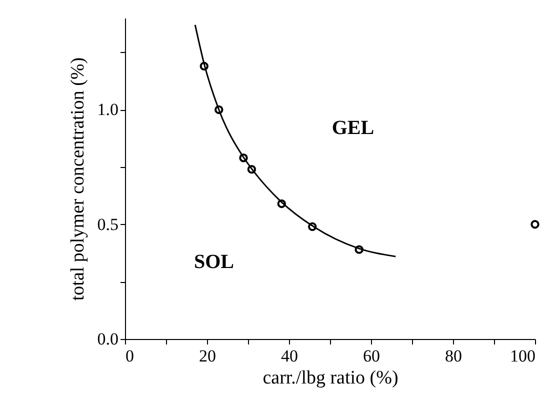  Describe the element at coordinates (77, 179) in the screenshot. I see `y-axis-title: total polymer concentration (%)` at that location.